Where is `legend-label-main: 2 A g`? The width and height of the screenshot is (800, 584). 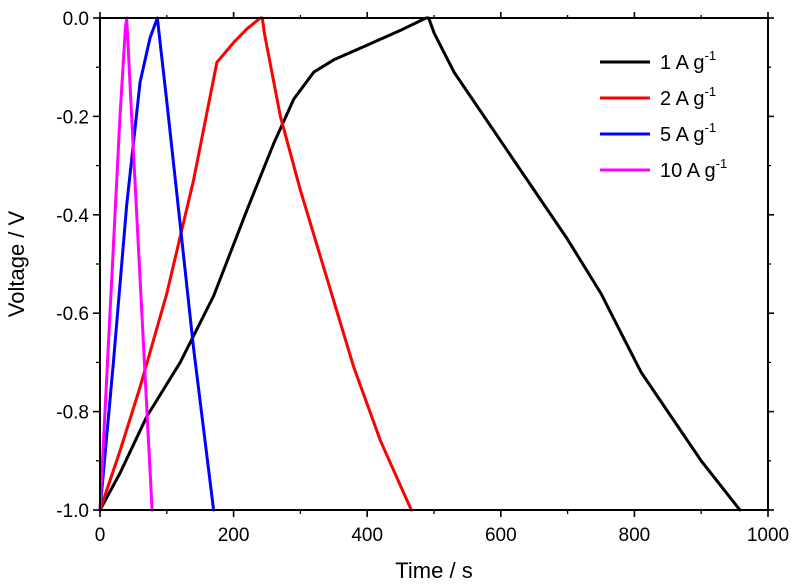 legend-label-main: 2 A g is located at coordinates (682, 99).